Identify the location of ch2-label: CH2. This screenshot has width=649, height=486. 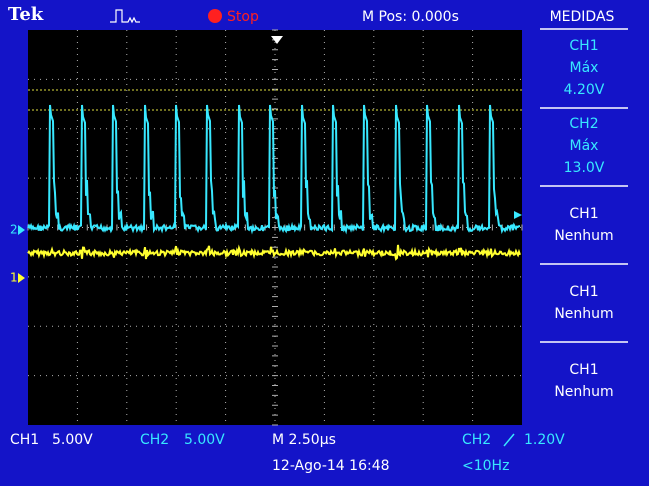
(154, 440).